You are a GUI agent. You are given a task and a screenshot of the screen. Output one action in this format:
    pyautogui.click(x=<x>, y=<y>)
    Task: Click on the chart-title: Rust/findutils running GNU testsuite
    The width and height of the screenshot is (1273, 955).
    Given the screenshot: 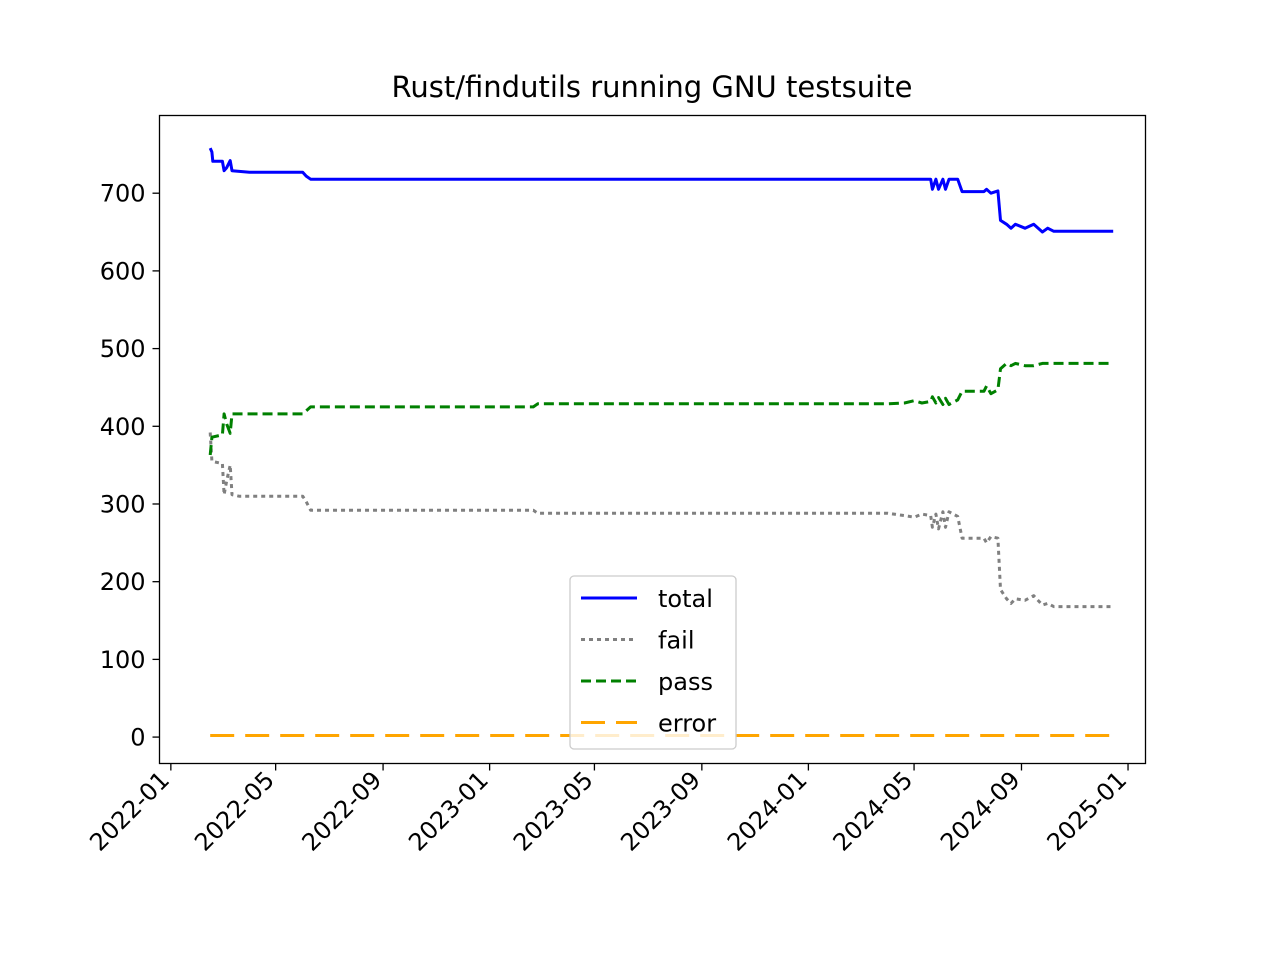 What is the action you would take?
    pyautogui.click(x=652, y=87)
    